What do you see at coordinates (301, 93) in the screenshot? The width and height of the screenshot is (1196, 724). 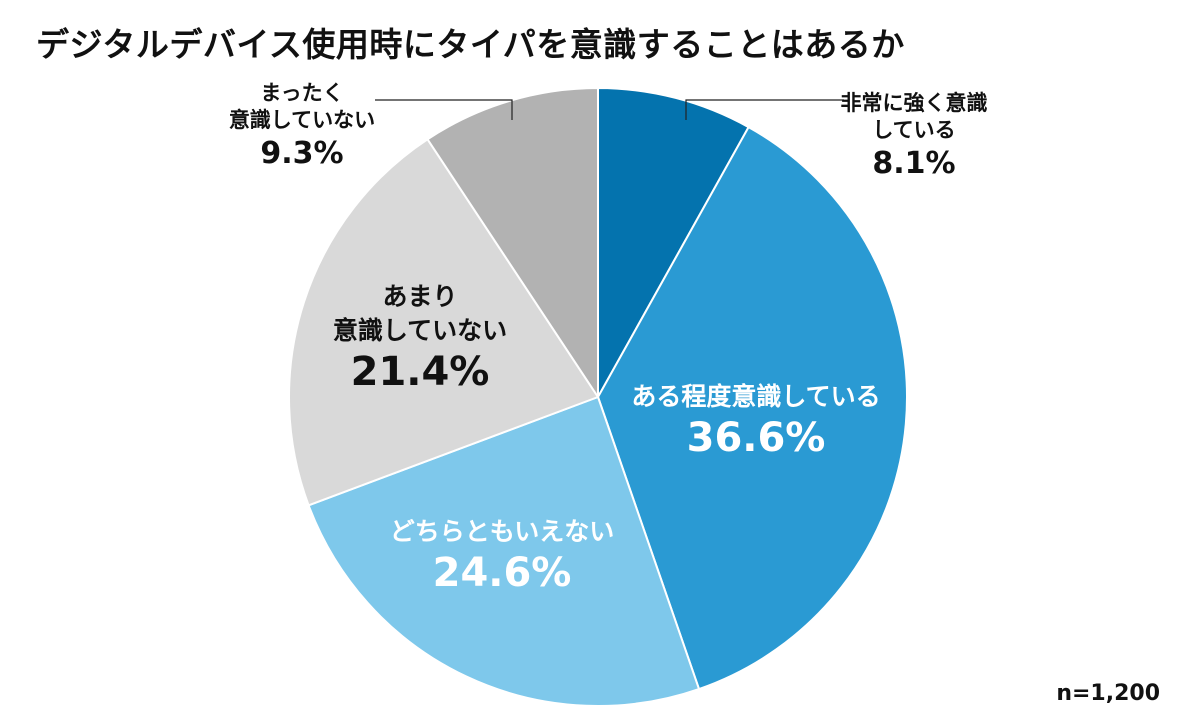 I see `slice-label-text: まったく` at bounding box center [301, 93].